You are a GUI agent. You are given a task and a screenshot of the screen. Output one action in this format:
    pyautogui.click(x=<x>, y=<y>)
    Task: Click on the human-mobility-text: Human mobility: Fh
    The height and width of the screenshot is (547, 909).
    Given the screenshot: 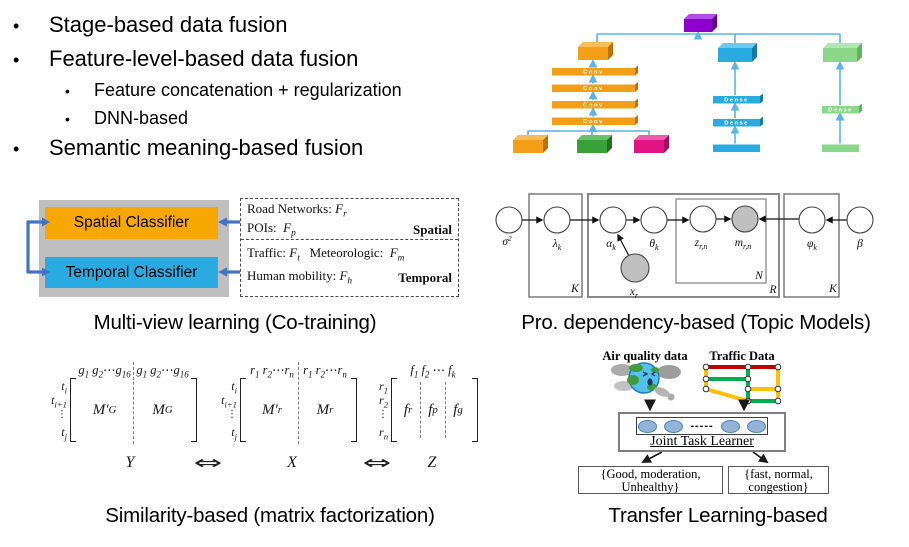 What is the action you would take?
    pyautogui.click(x=300, y=277)
    